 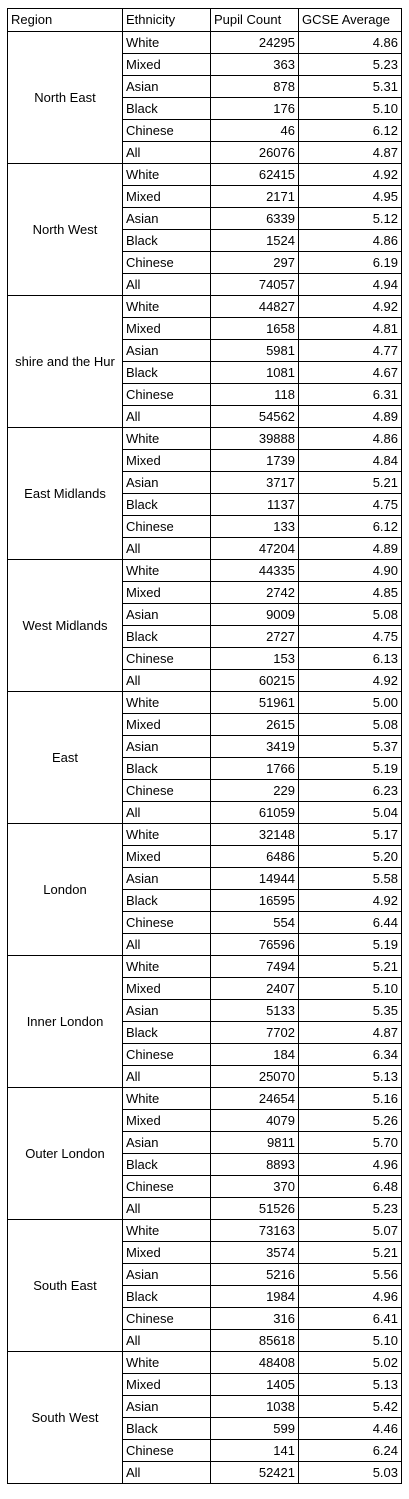 What do you see at coordinates (254, 394) in the screenshot?
I see `pupil-count-cell: 118` at bounding box center [254, 394].